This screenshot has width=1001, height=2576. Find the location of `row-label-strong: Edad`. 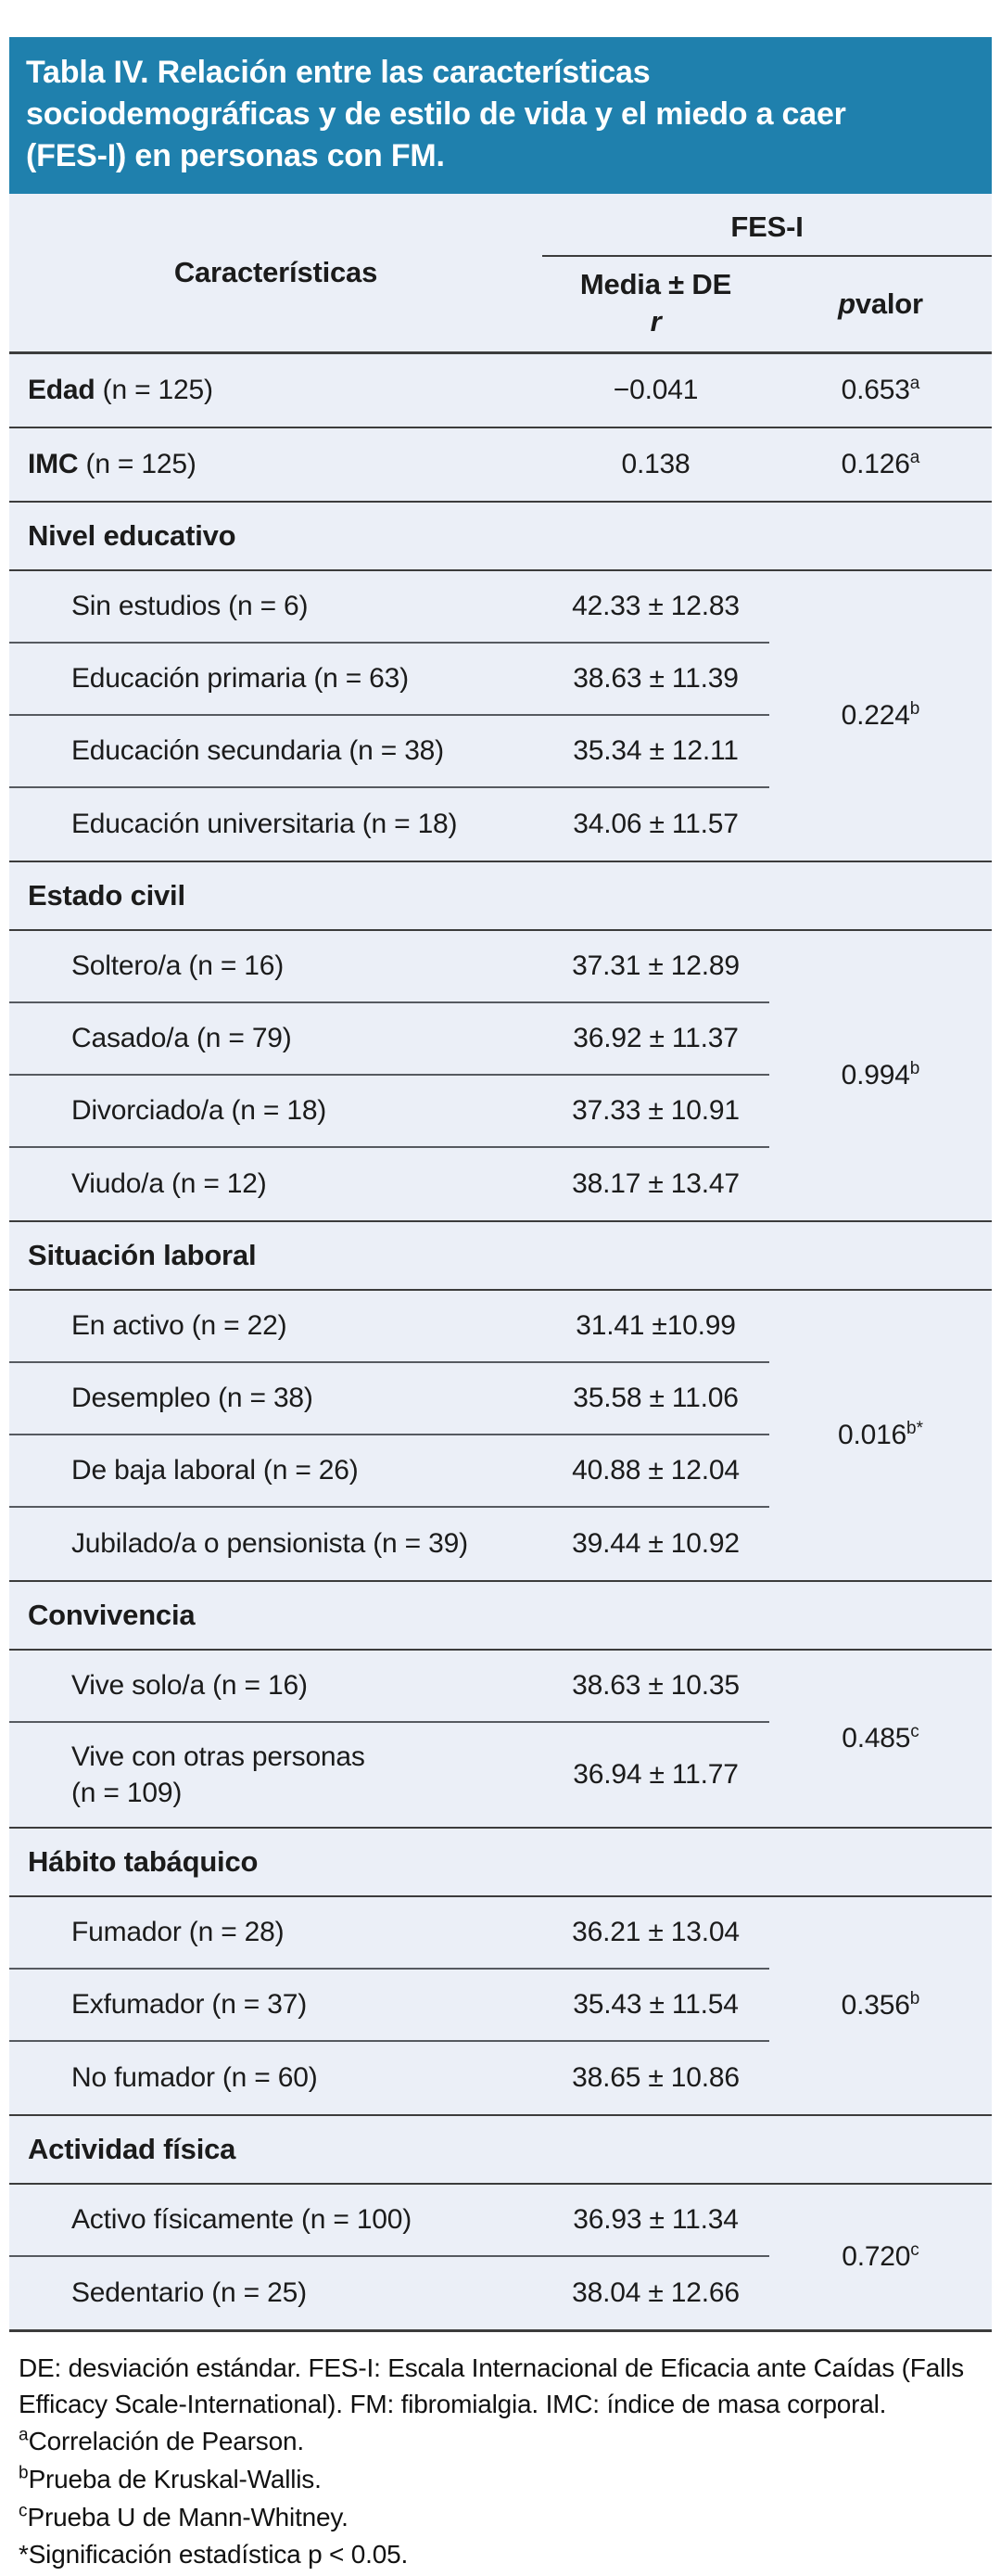

row-label-strong: Edad is located at coordinates (61, 390).